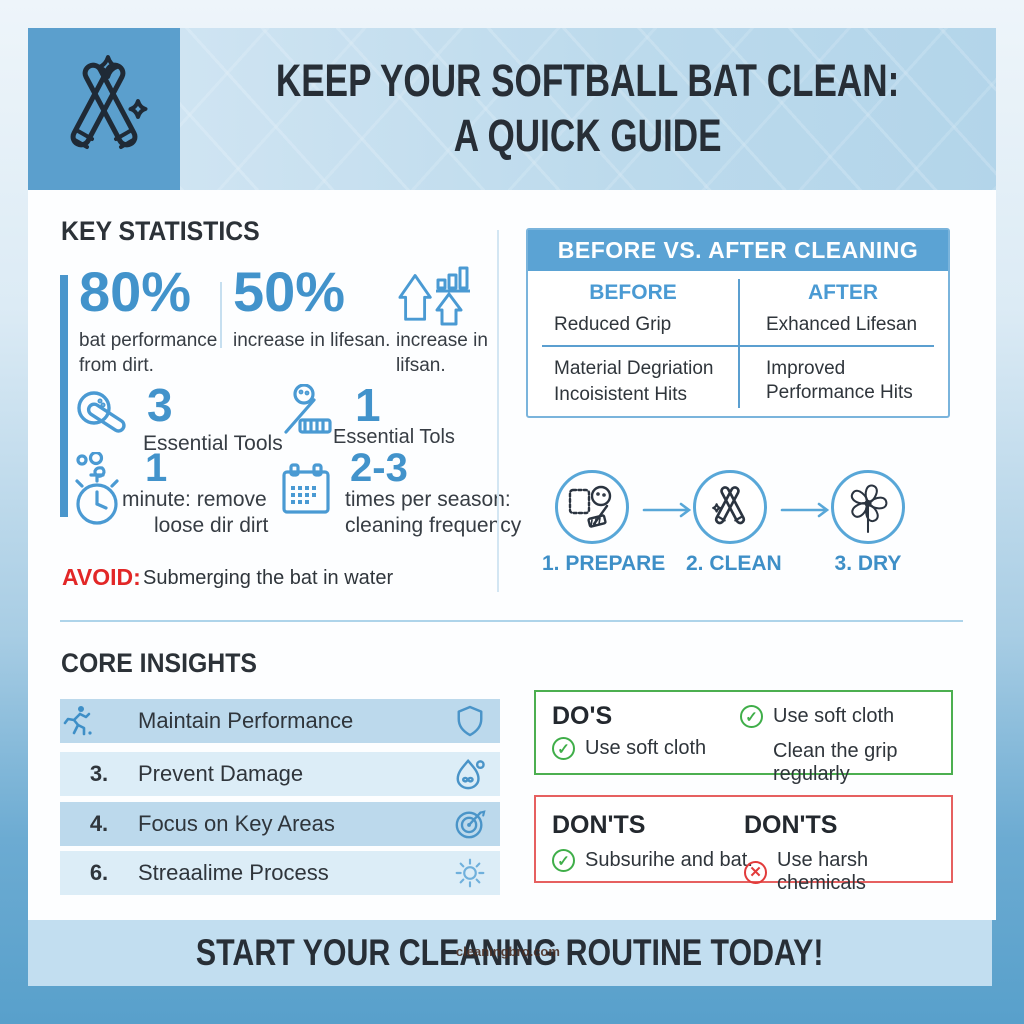 Image resolution: width=1024 pixels, height=1024 pixels. I want to click on process-arrow-2-icon, so click(806, 510).